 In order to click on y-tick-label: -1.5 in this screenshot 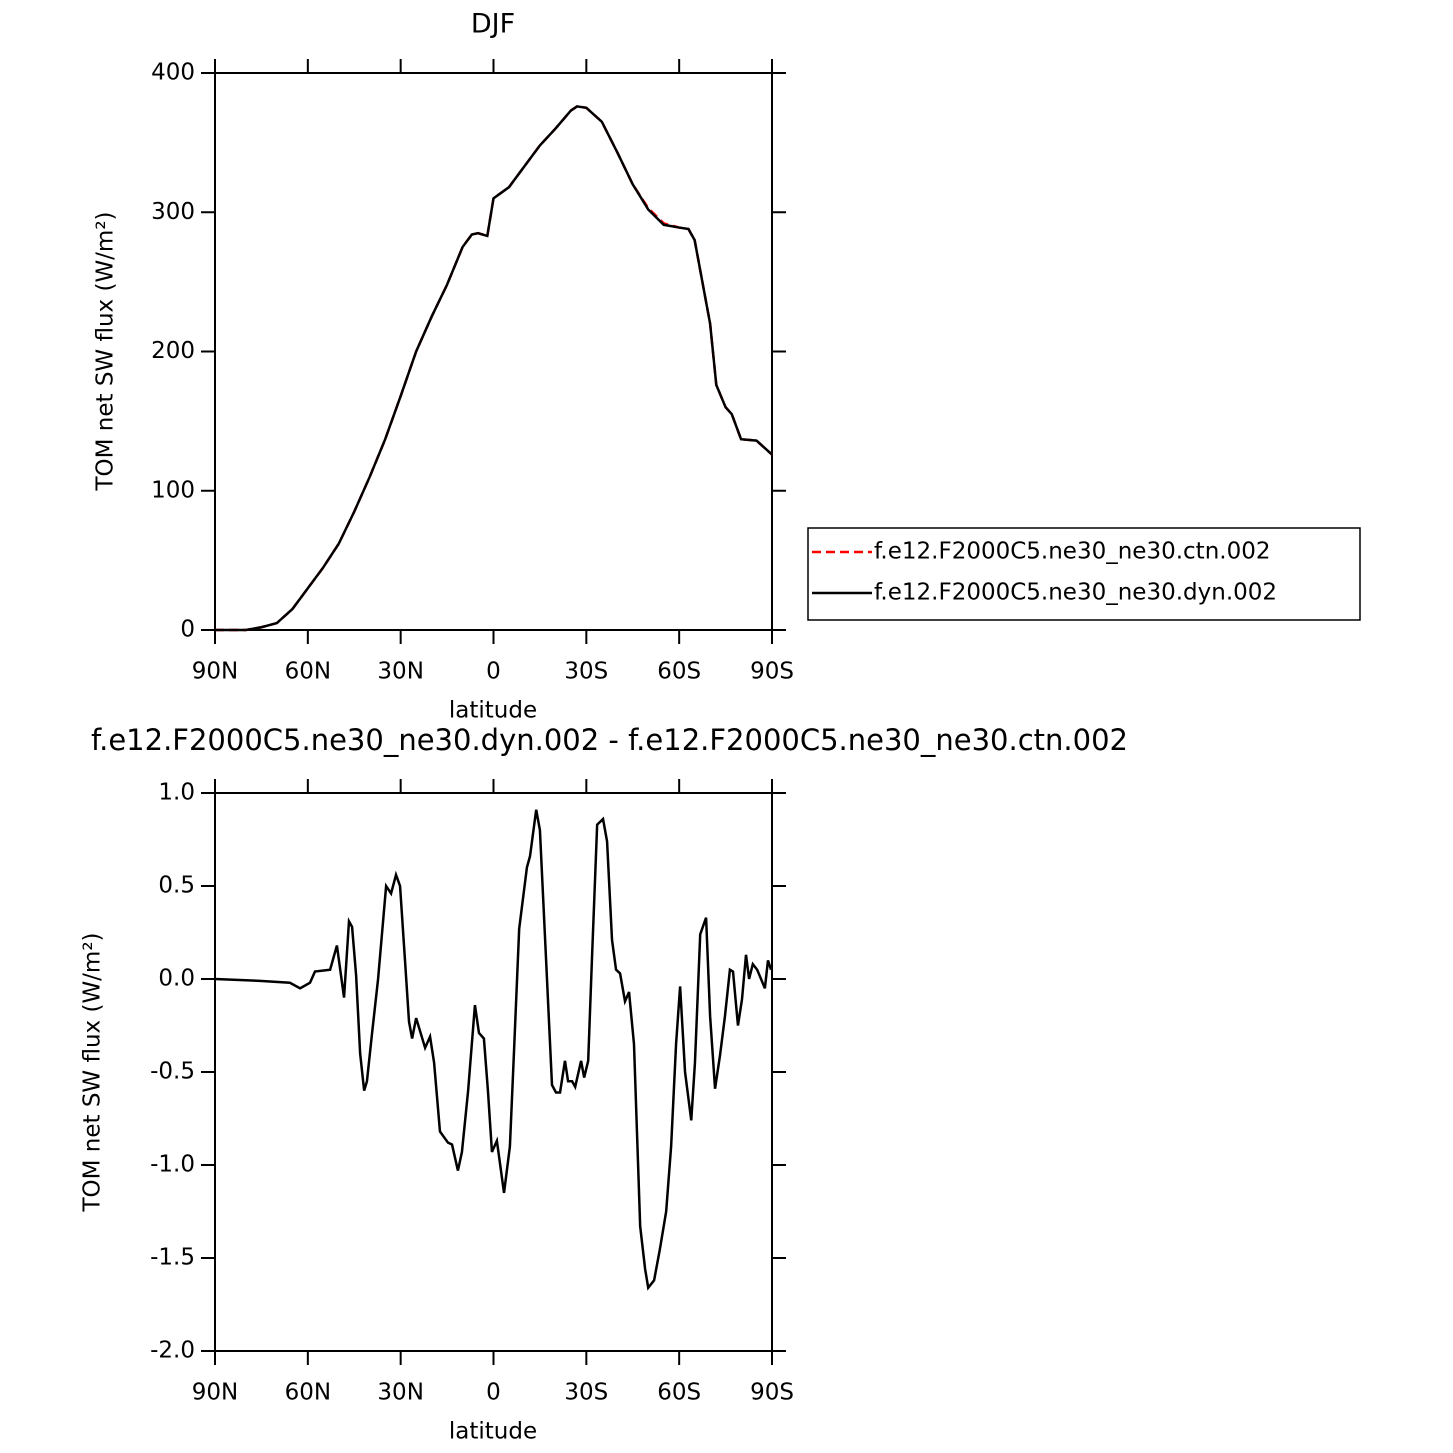, I will do `click(172, 1258)`.